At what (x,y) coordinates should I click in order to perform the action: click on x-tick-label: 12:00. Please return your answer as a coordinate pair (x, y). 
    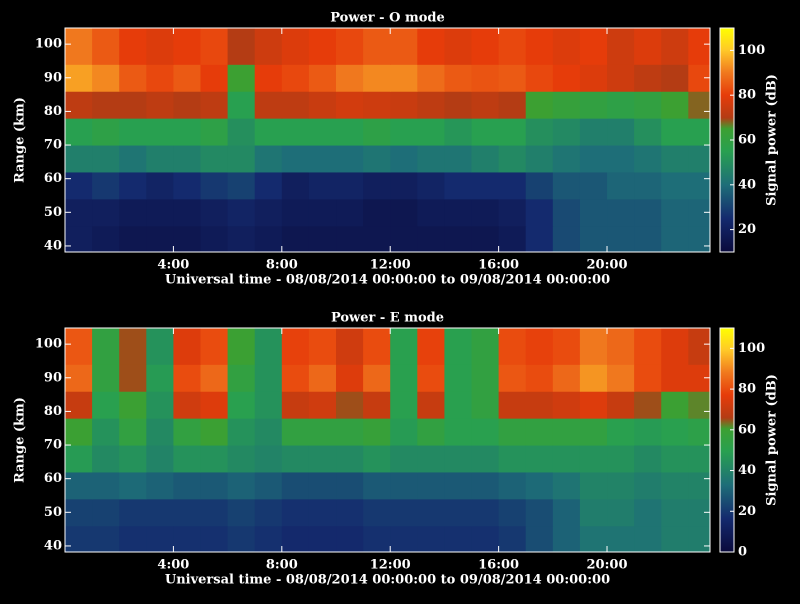
    Looking at the image, I should click on (390, 265).